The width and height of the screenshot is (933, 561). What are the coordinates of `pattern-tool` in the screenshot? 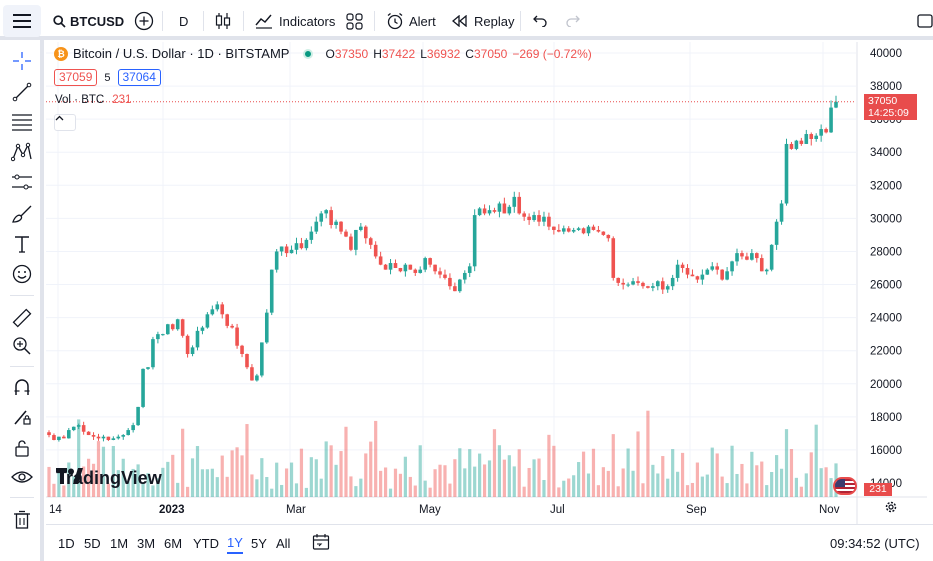 It's located at (22, 152).